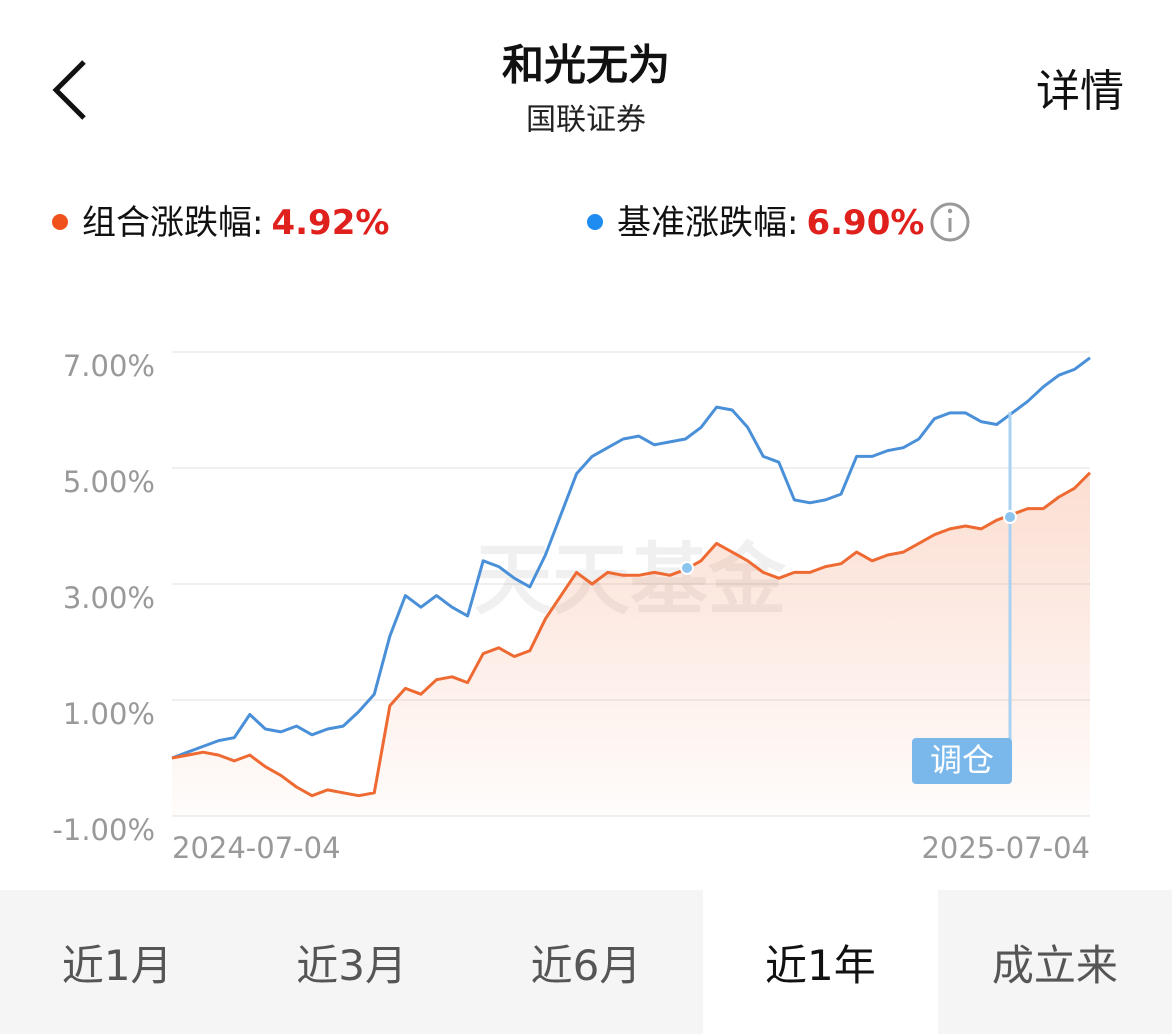  I want to click on legend-entry: 组合涨跌幅: 4.92%, so click(235, 223).